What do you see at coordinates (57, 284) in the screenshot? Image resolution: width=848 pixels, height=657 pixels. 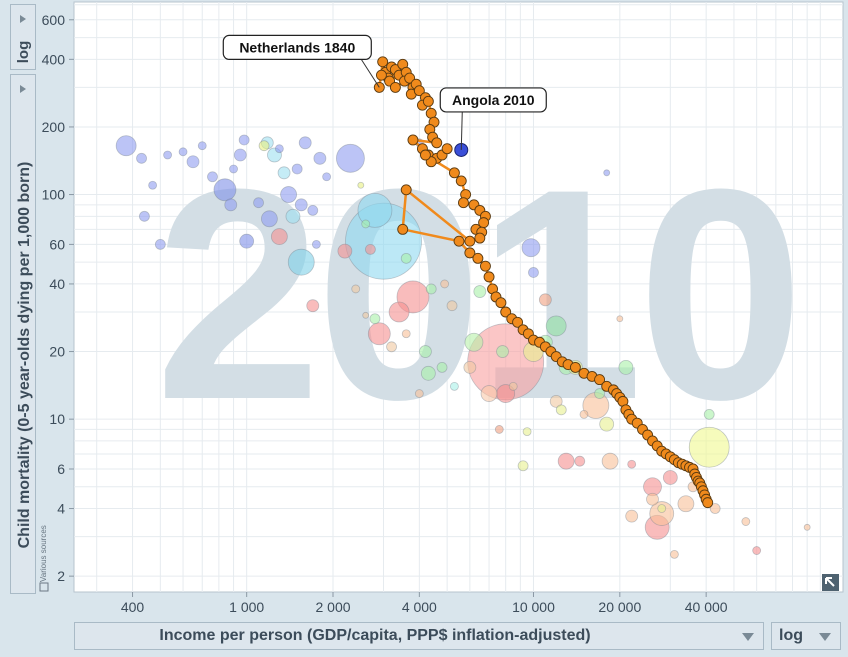 I see `y-tick-label: 40` at bounding box center [57, 284].